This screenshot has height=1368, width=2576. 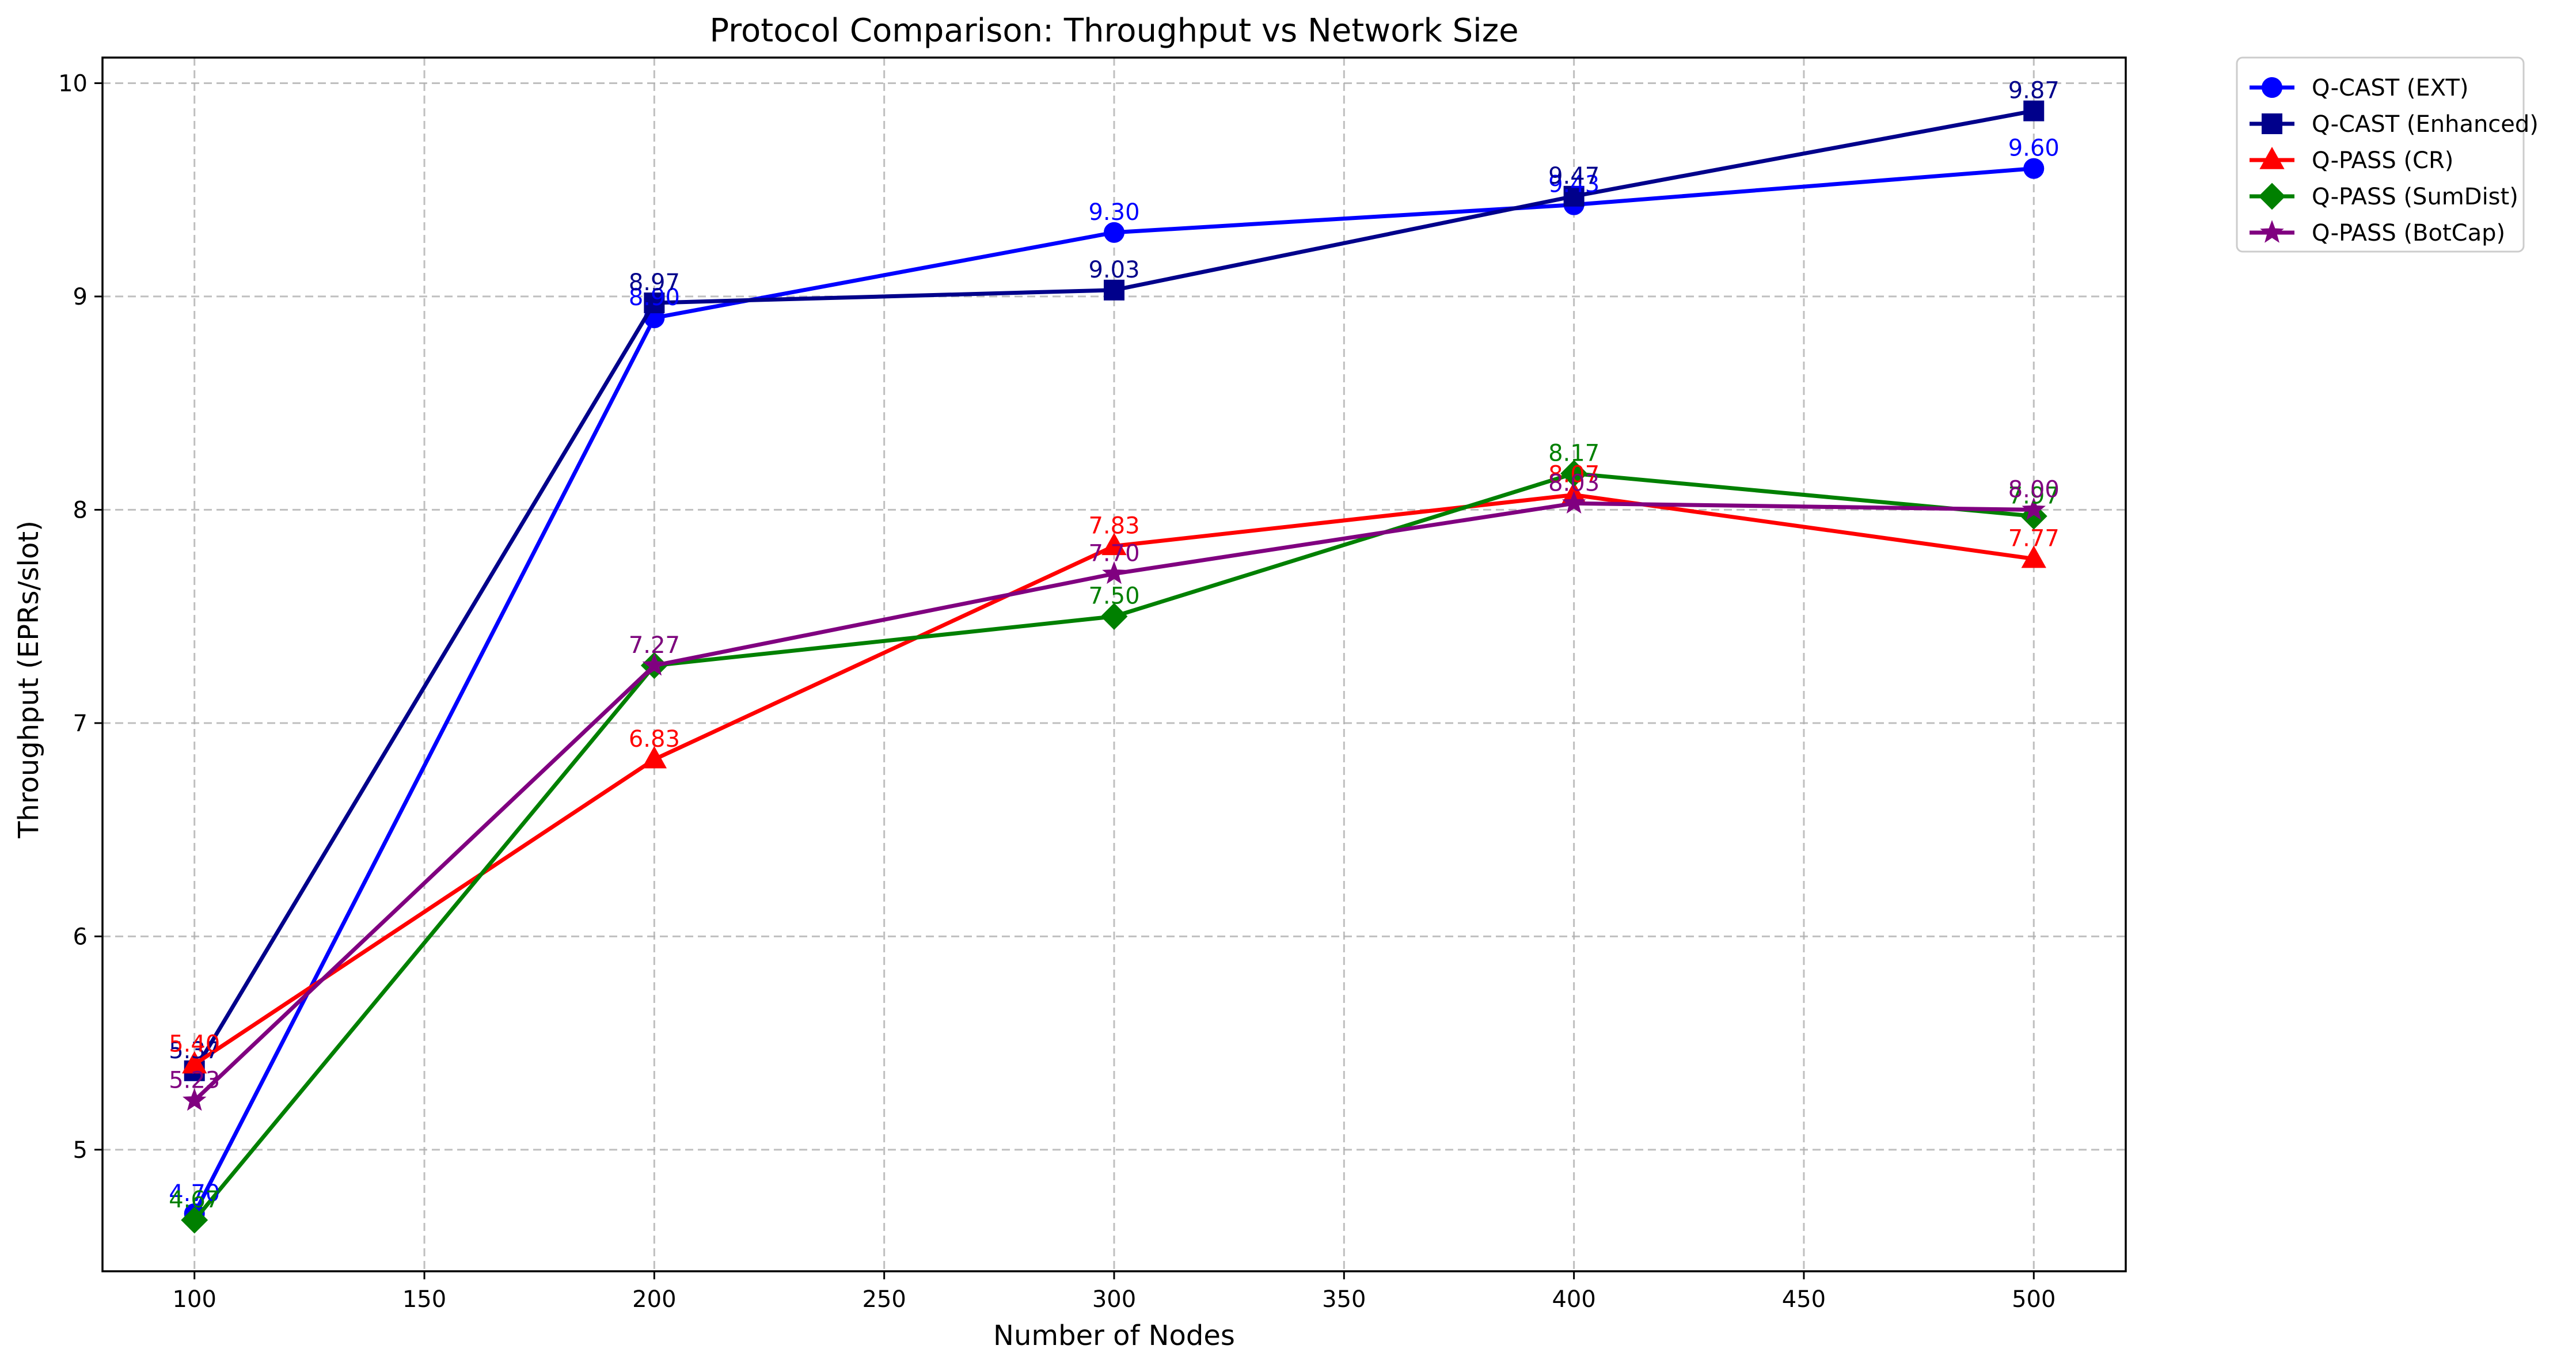 What do you see at coordinates (1113, 525) in the screenshot?
I see `data-label: 7.83` at bounding box center [1113, 525].